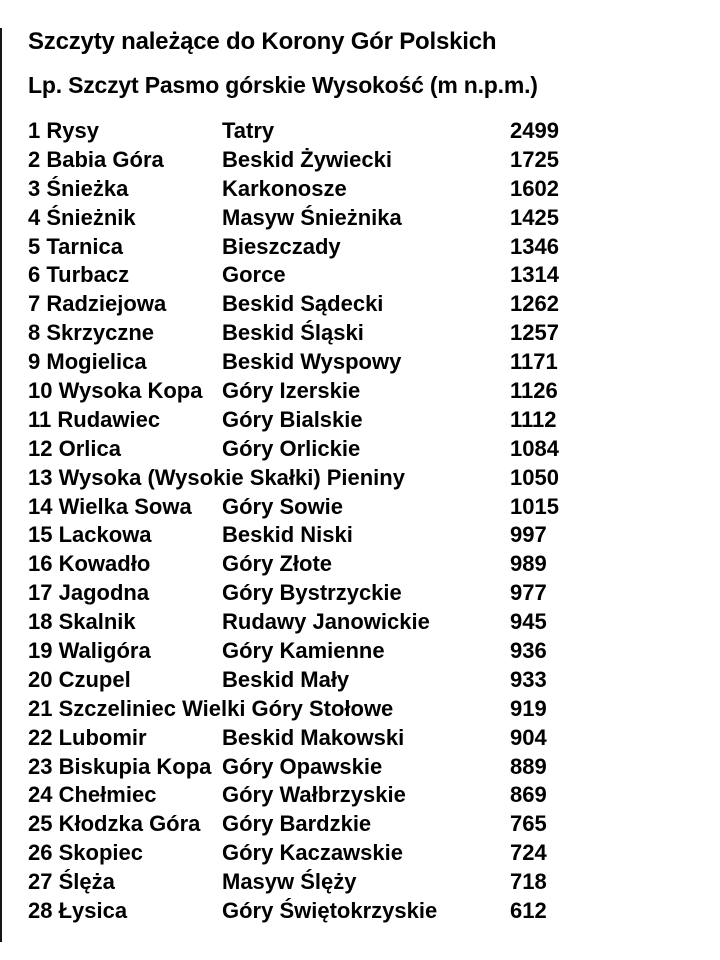 The image size is (720, 960). What do you see at coordinates (34, 333) in the screenshot?
I see `peak-rank: 8` at bounding box center [34, 333].